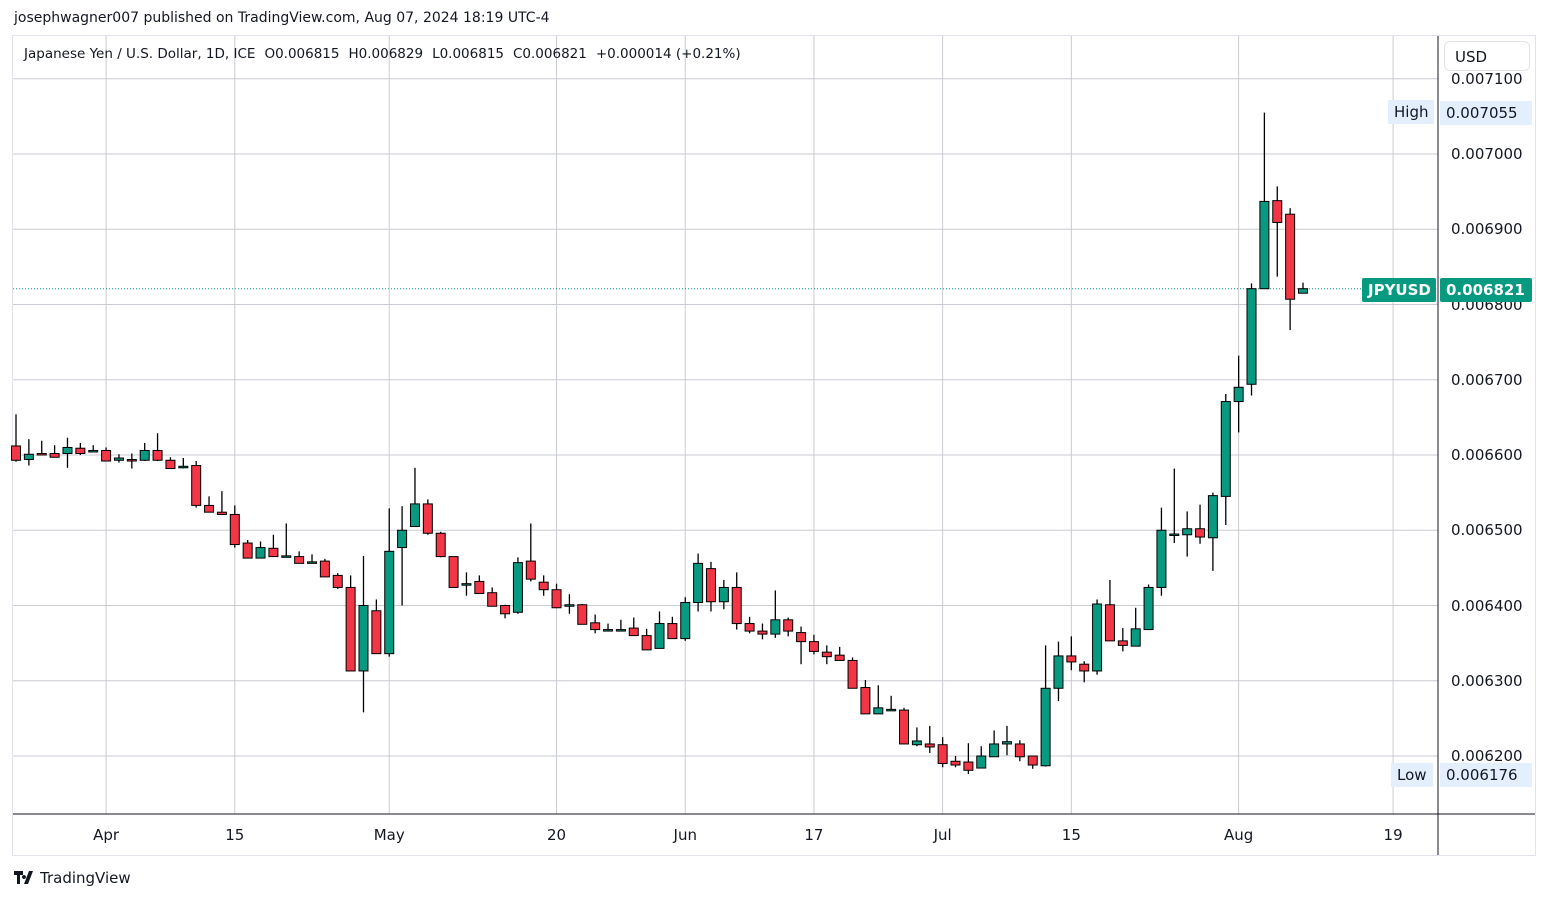 This screenshot has width=1549, height=901. What do you see at coordinates (235, 835) in the screenshot?
I see `time-tick-label: 15` at bounding box center [235, 835].